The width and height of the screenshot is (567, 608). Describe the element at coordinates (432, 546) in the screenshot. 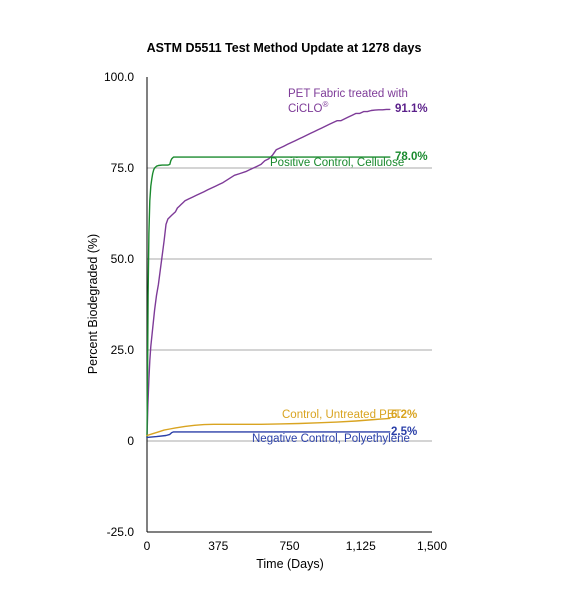

I see `x-tick-label-4: 1,500` at that location.